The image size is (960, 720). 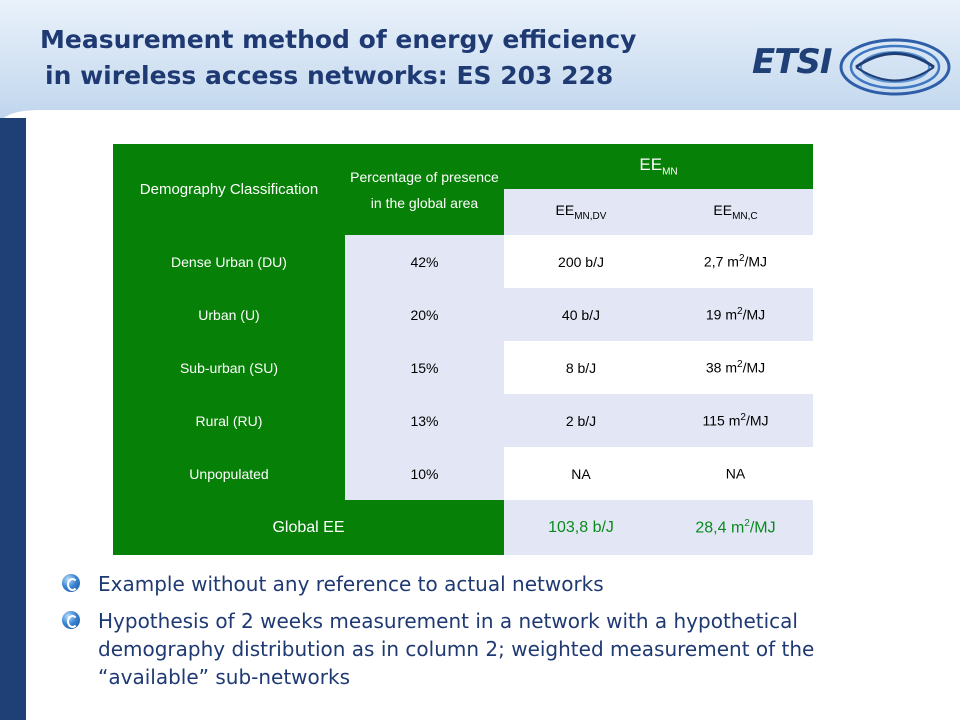 I want to click on row-ee-c: NA, so click(x=735, y=473).